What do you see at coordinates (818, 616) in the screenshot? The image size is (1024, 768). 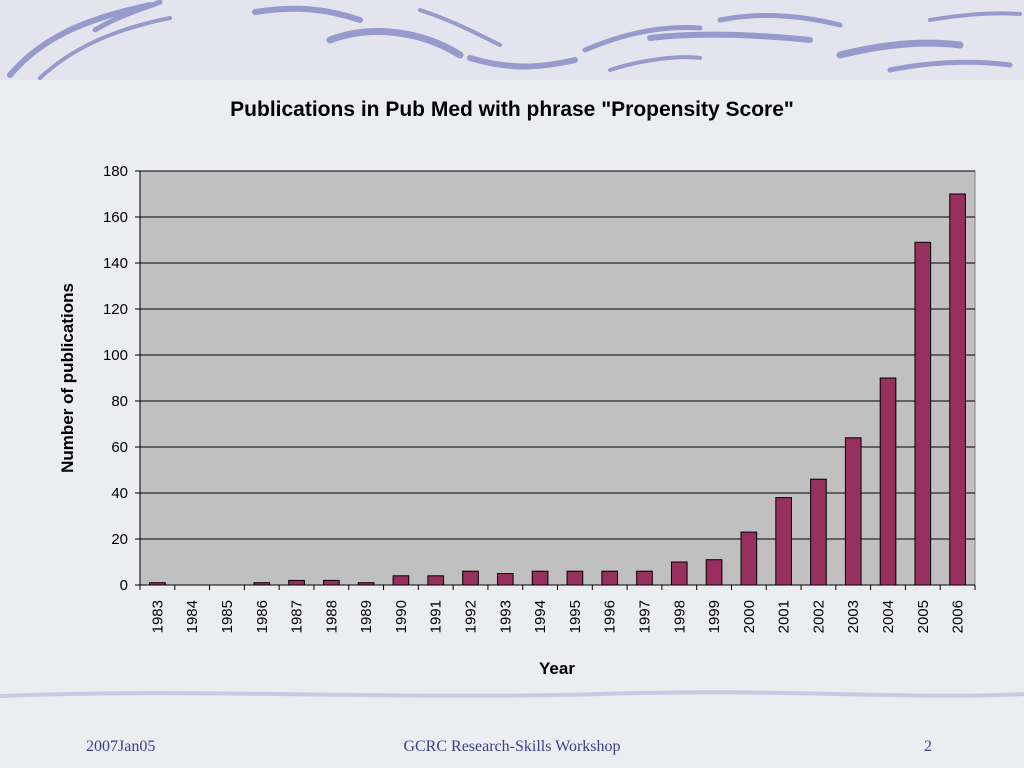 I see `x-tick-label: 2002` at bounding box center [818, 616].